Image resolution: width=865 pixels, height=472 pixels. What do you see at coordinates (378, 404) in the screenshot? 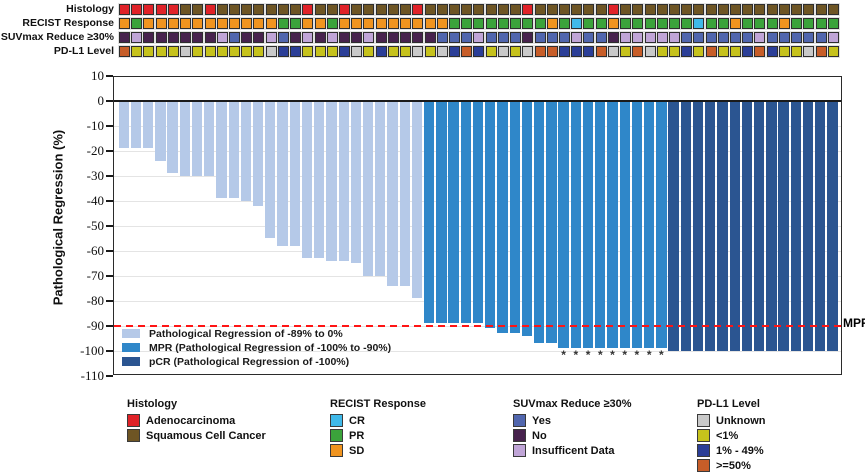
I see `legend-title: RECIST Response` at bounding box center [378, 404].